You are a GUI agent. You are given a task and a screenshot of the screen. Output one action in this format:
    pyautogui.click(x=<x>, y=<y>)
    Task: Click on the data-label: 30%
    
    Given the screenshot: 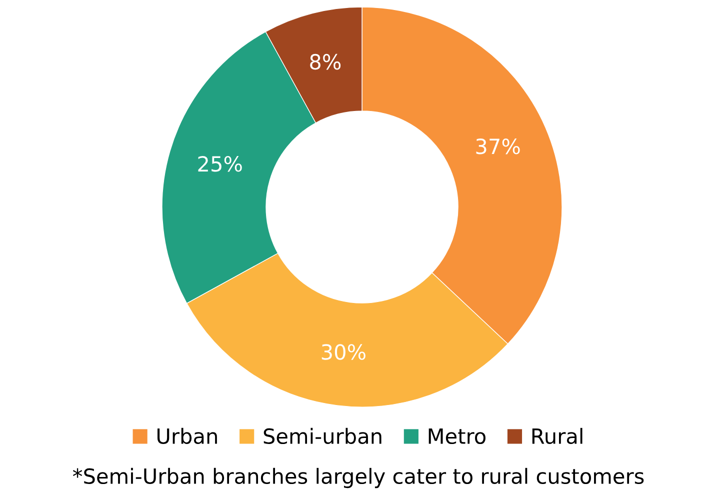 What is the action you would take?
    pyautogui.click(x=344, y=352)
    